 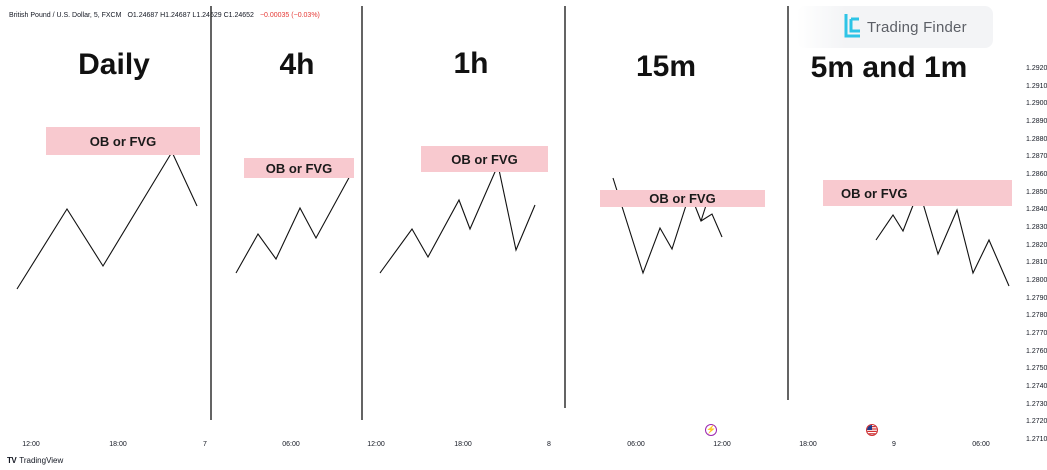 I want to click on ob-fvg-zone-1h: OB or FVG, so click(x=484, y=159).